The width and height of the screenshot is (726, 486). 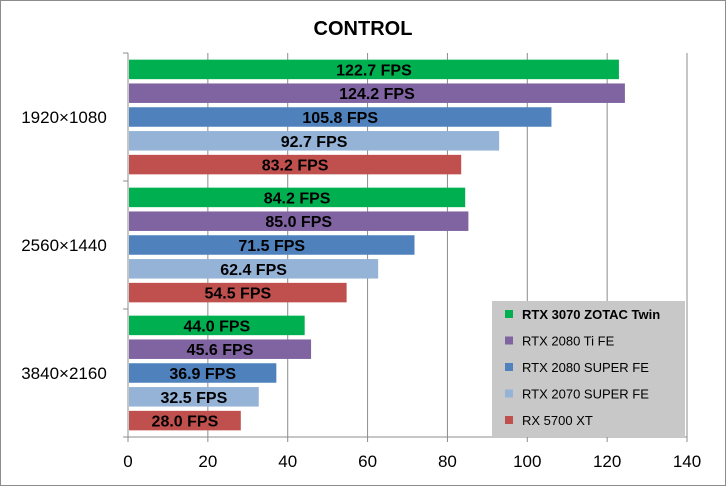 I want to click on x-tick-label: 80, so click(x=447, y=461).